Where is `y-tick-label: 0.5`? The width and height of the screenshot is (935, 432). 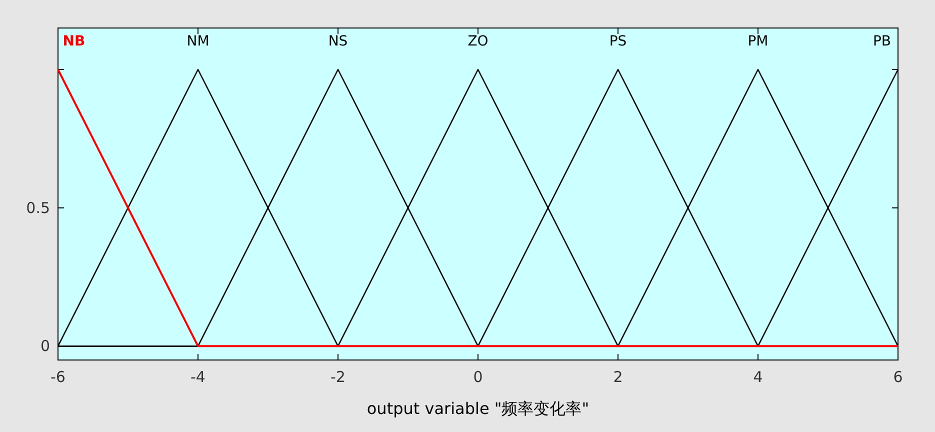 y-tick-label: 0.5 is located at coordinates (38, 207).